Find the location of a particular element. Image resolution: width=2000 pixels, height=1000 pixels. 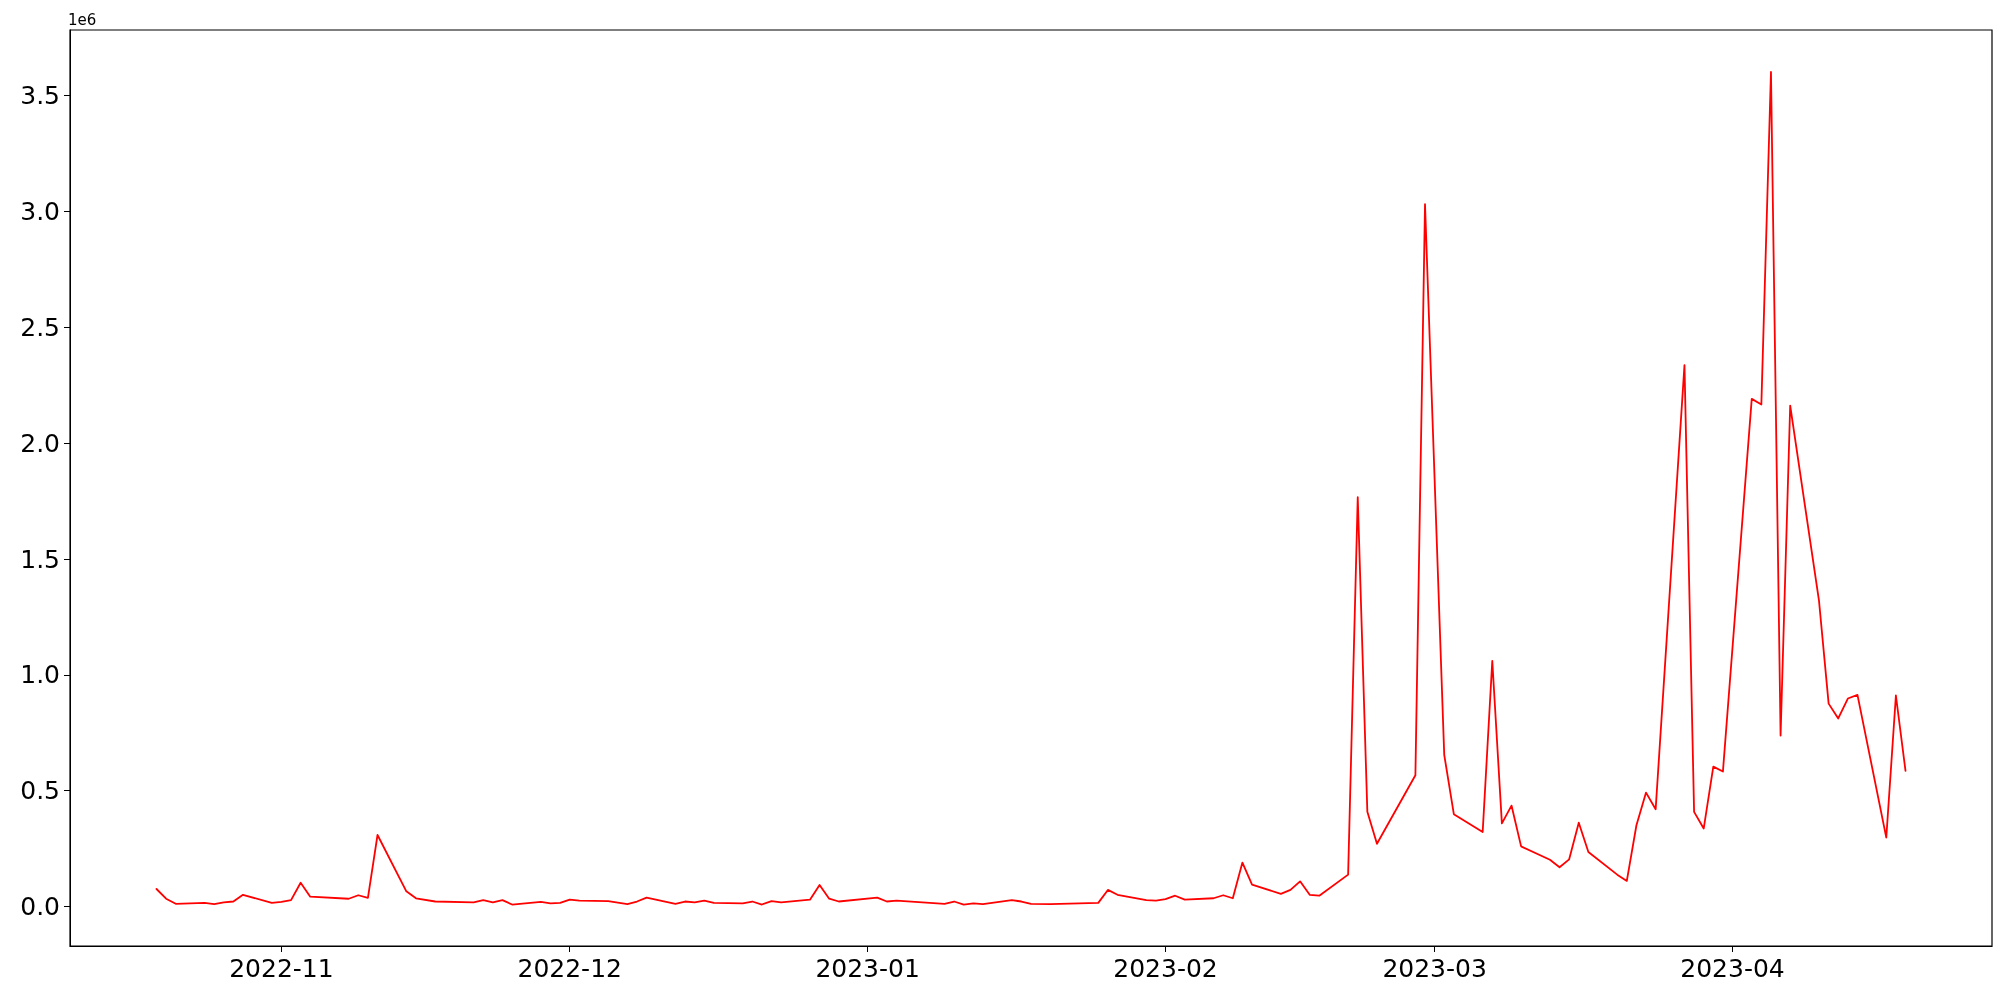

x-tick-label: 2023-02 is located at coordinates (1165, 968).